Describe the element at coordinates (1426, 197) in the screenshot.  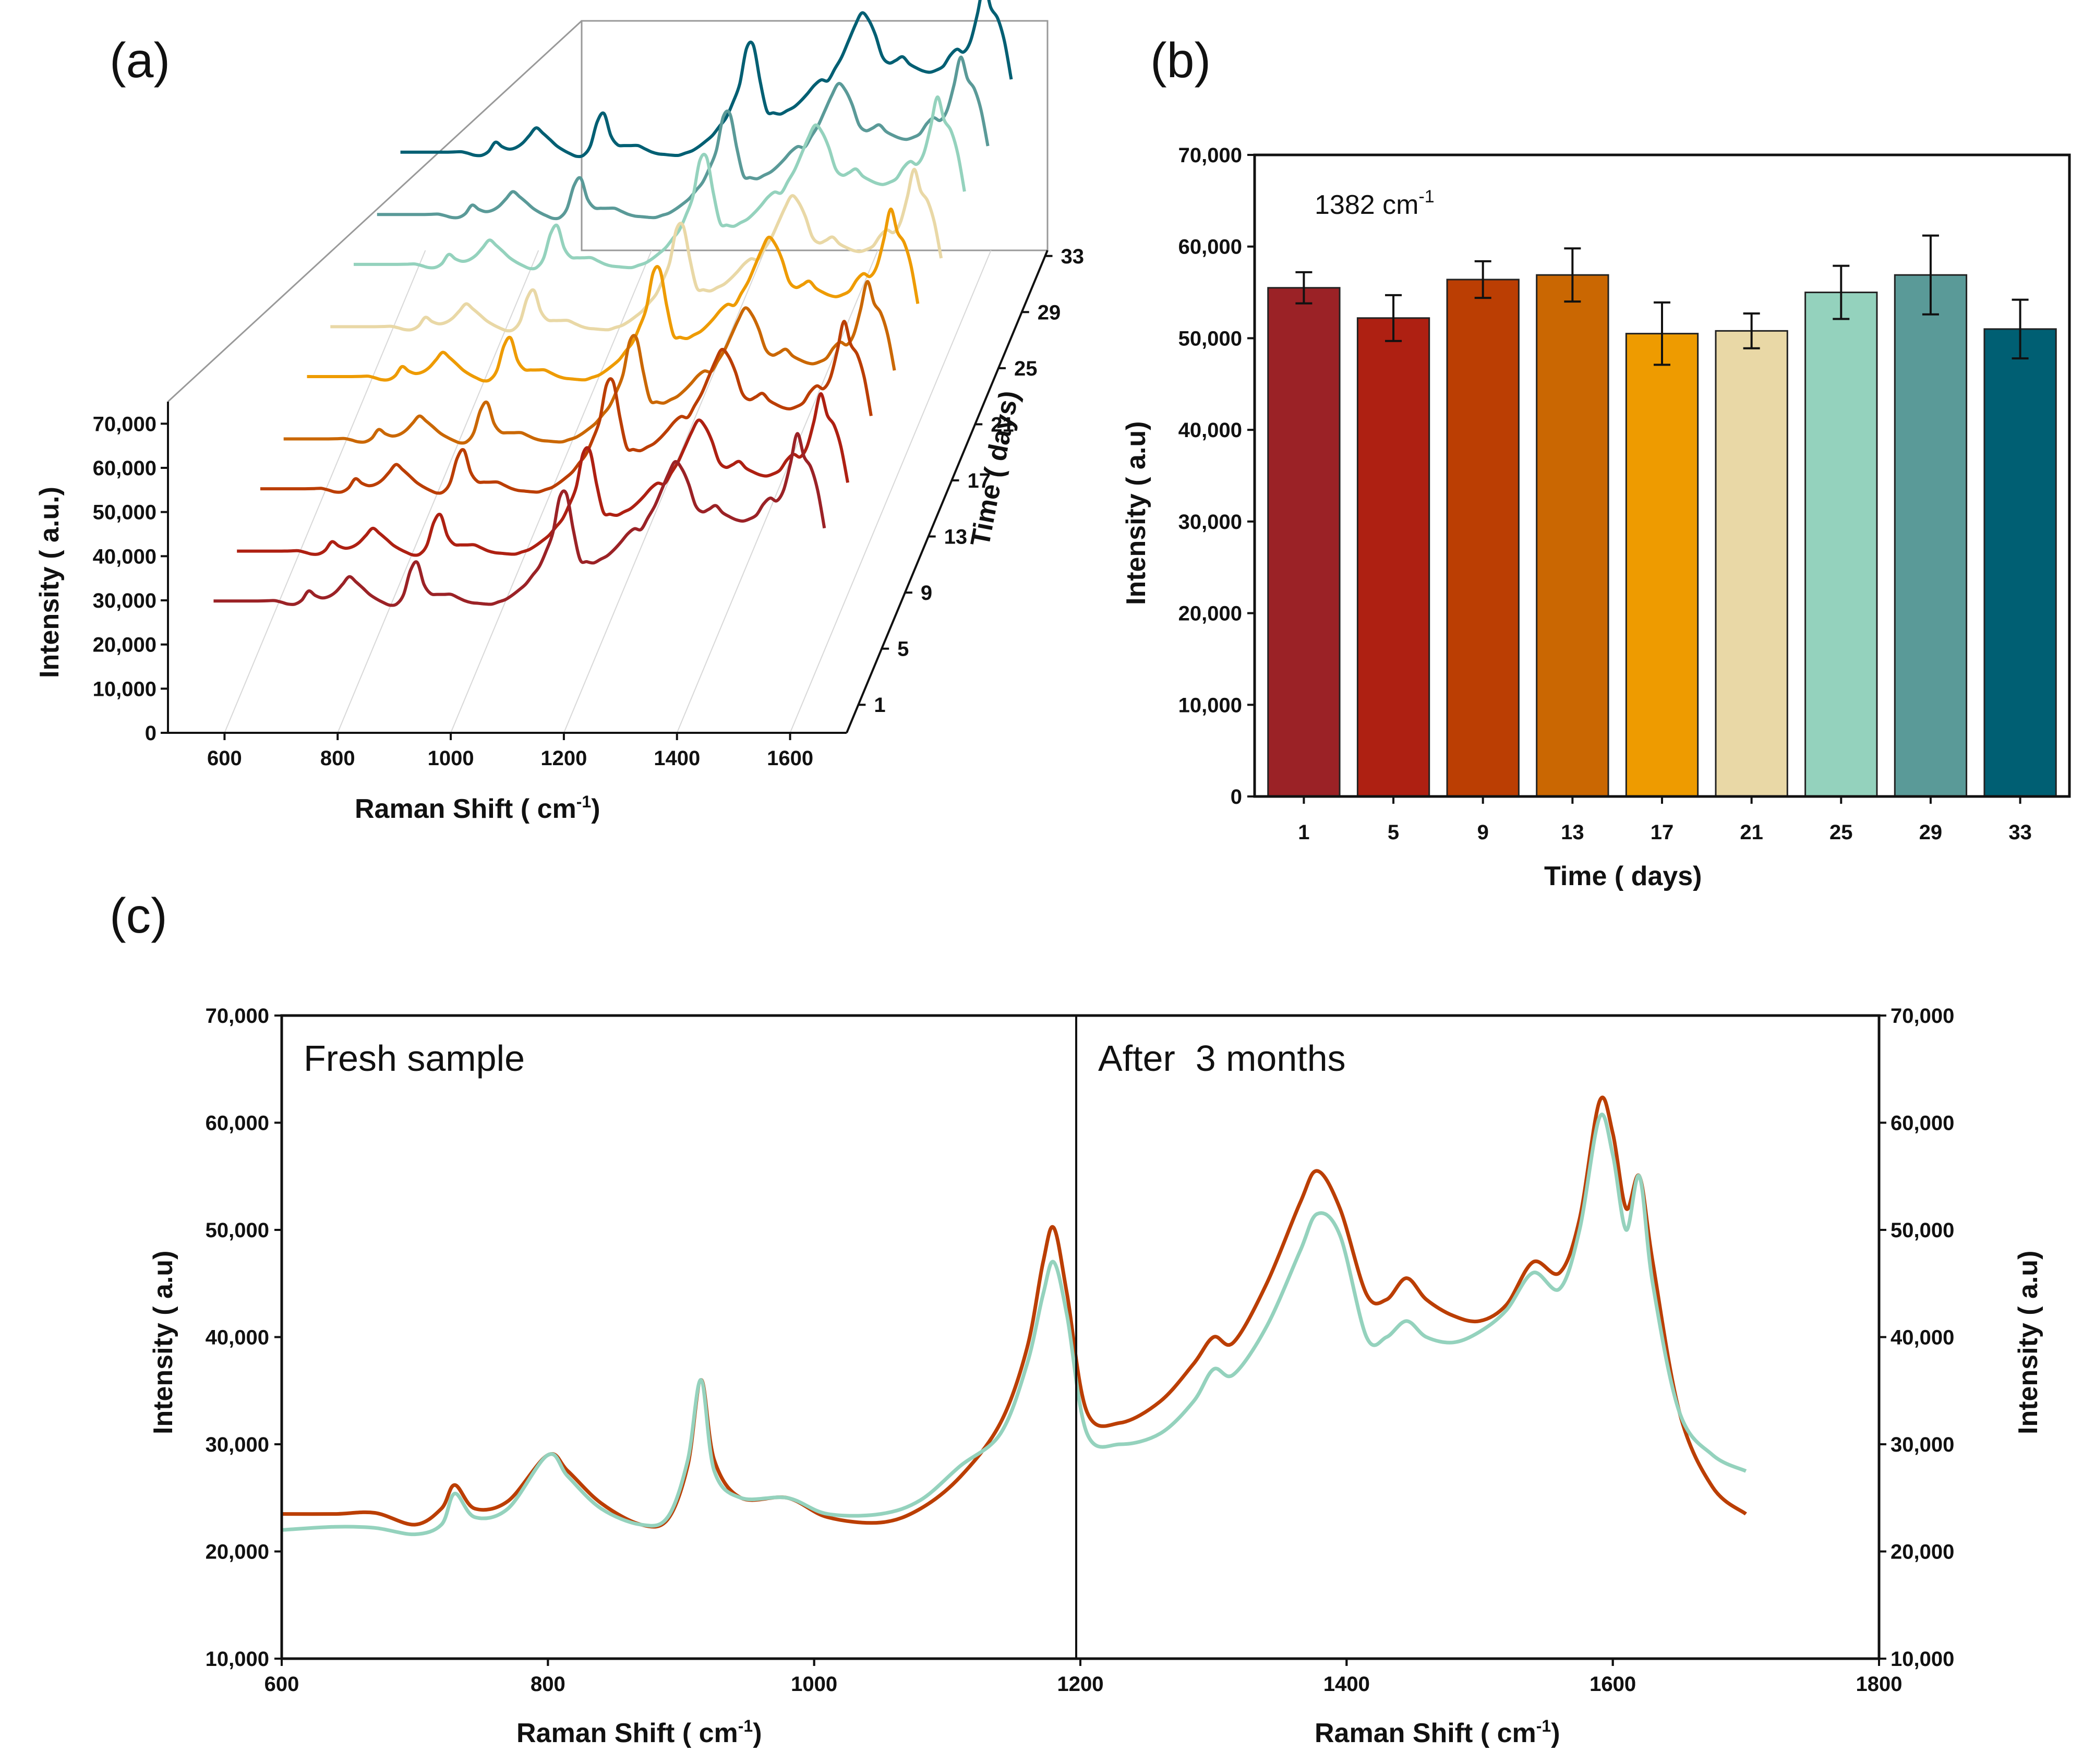
I see `panel-b-annotation-sup: -1` at that location.